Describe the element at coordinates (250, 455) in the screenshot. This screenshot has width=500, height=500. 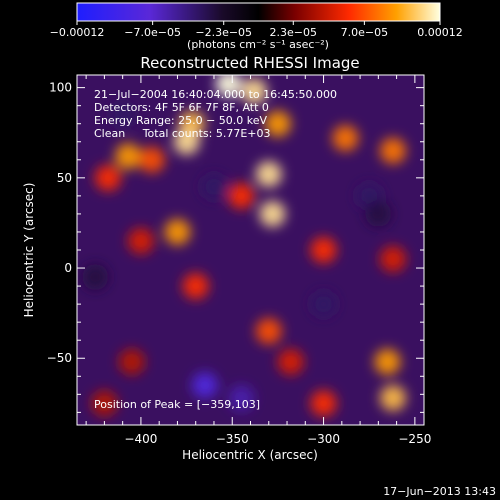
I see `x-axis-label: Heliocentric X (arcsec)` at that location.